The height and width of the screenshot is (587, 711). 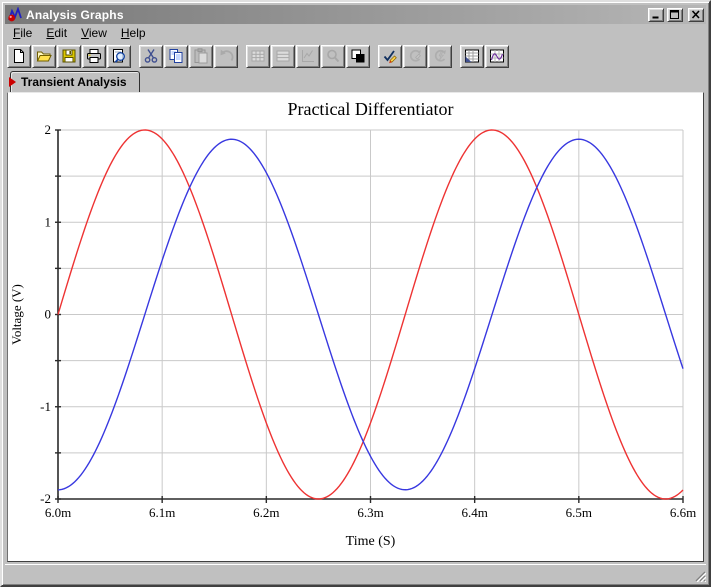 I want to click on svg-text: Practical Differentiator, so click(x=370, y=109).